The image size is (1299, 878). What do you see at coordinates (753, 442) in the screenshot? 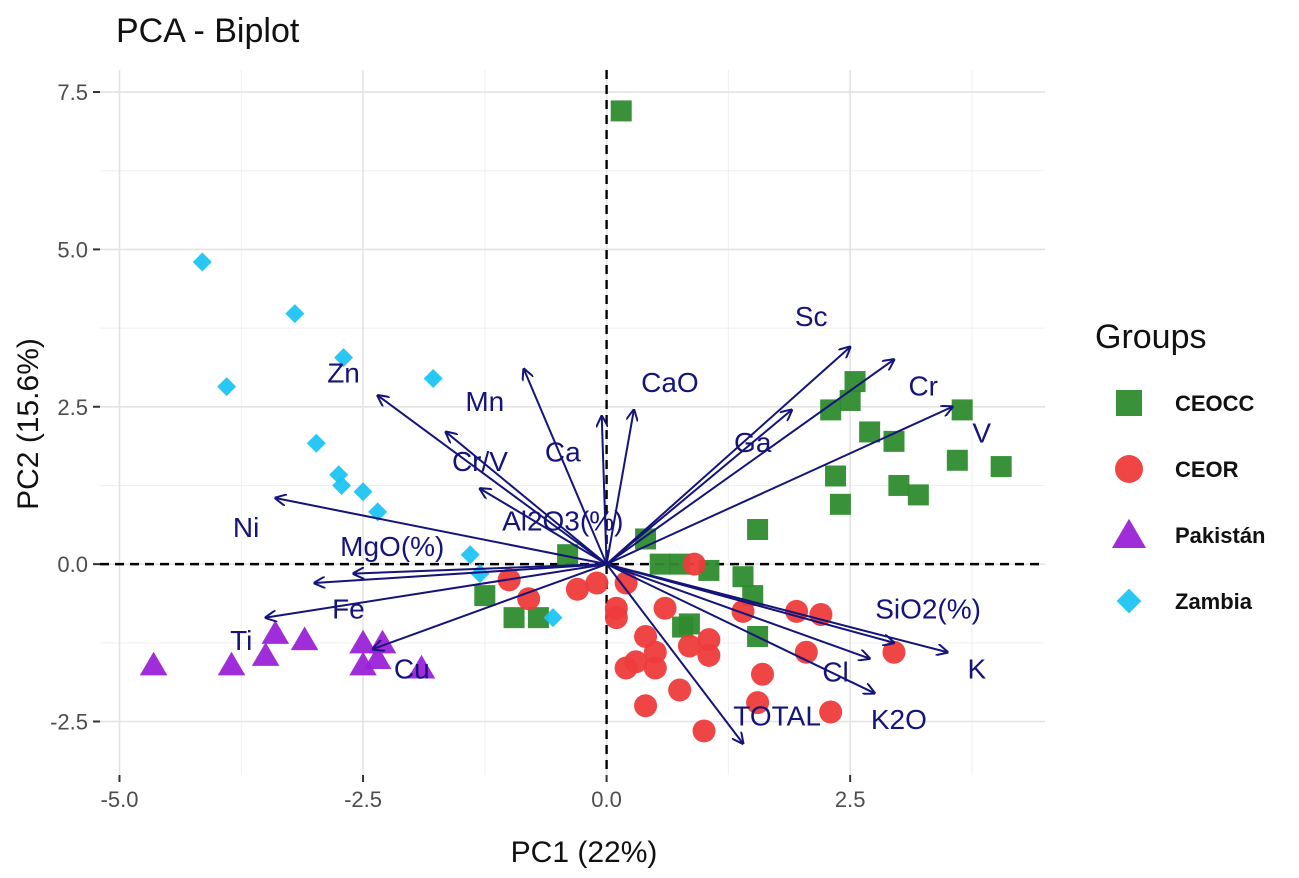
I see `loading-label: Ga` at bounding box center [753, 442].